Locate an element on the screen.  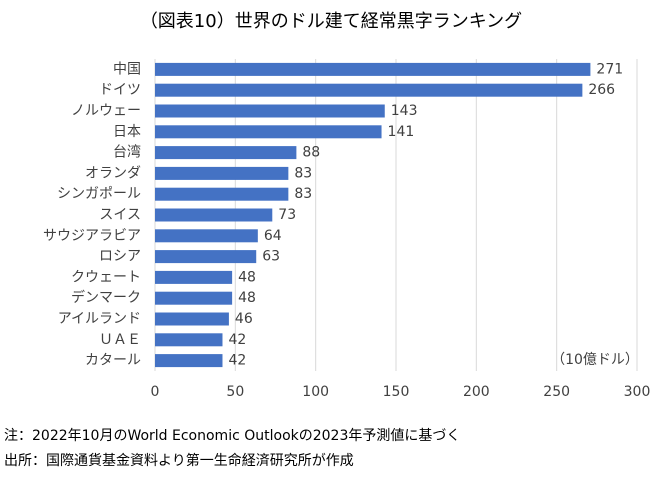
x-tick-label: 150 is located at coordinates (396, 392).